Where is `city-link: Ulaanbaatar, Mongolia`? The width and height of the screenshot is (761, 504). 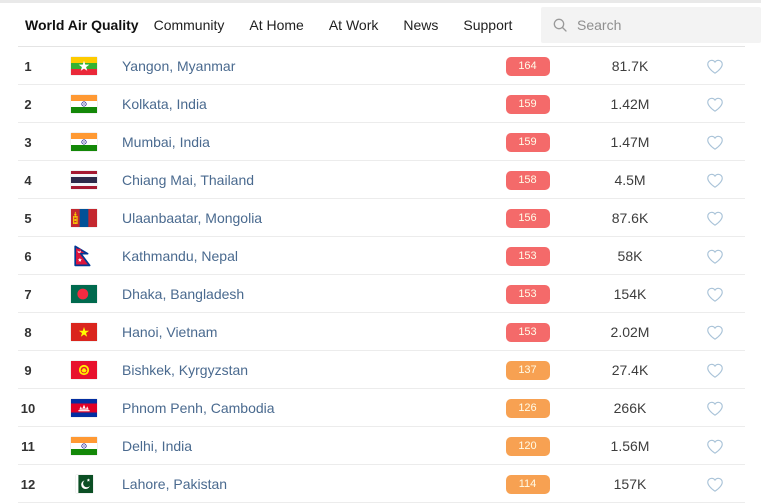 city-link: Ulaanbaatar, Mongolia is located at coordinates (192, 218).